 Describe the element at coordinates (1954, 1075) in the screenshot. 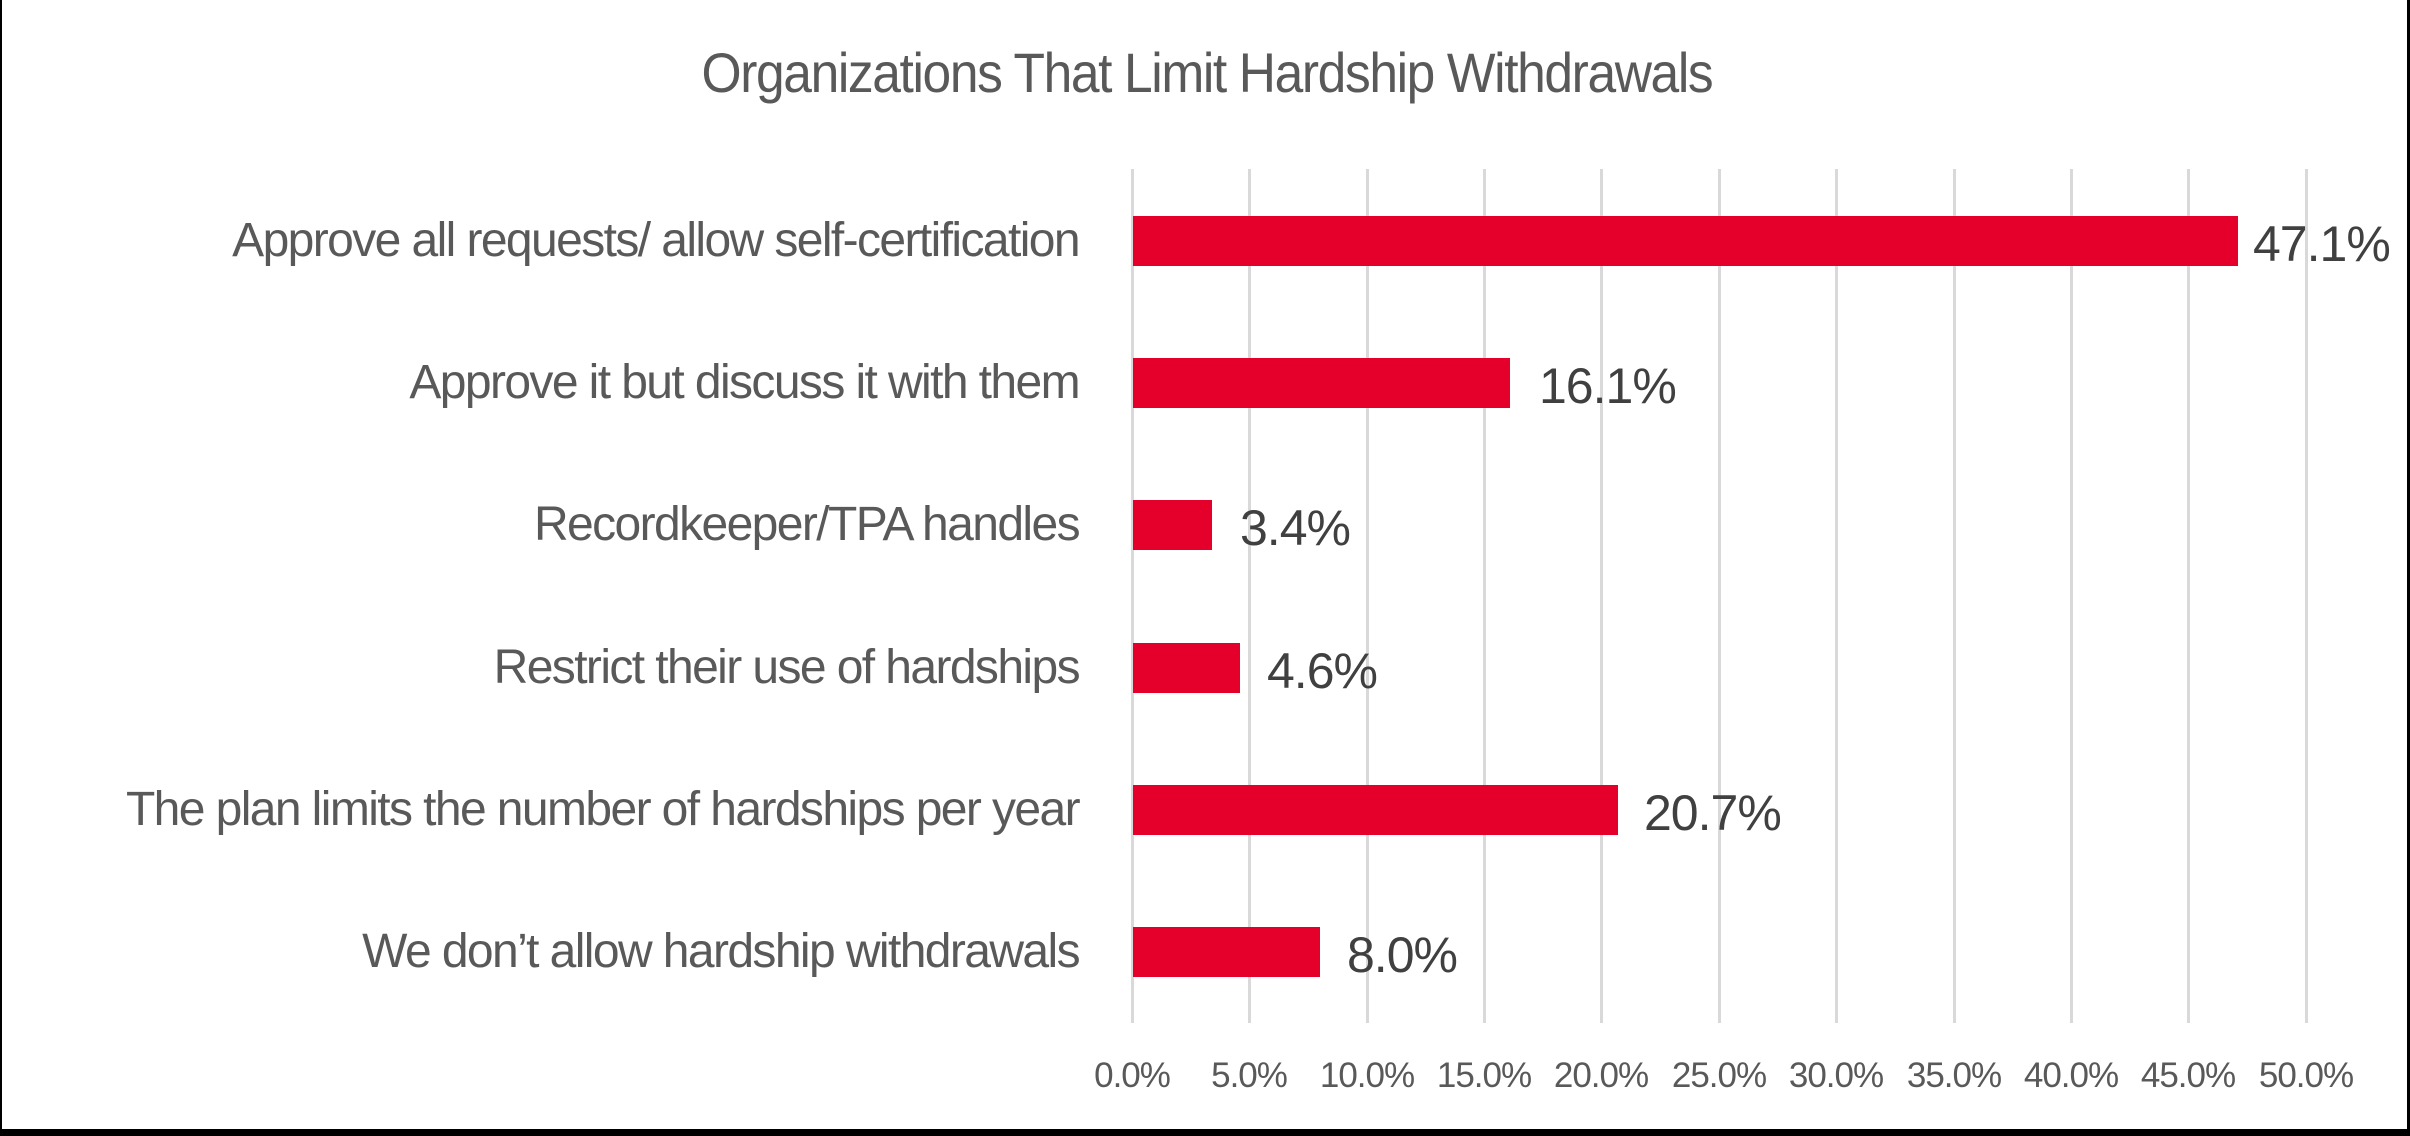

I see `x-tick-label: 35.0%` at that location.